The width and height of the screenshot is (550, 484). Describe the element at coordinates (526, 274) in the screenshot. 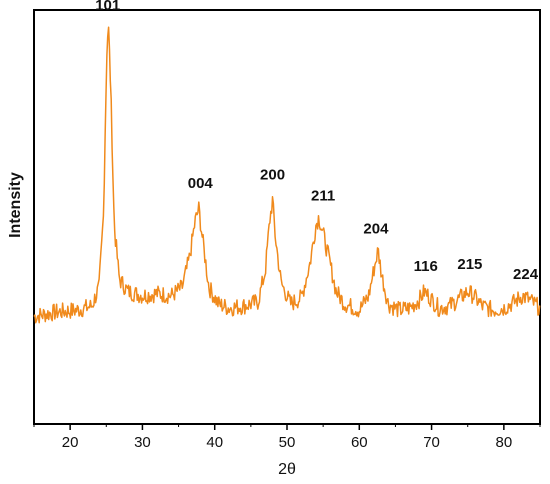

I see `peak-label-224: 224` at that location.